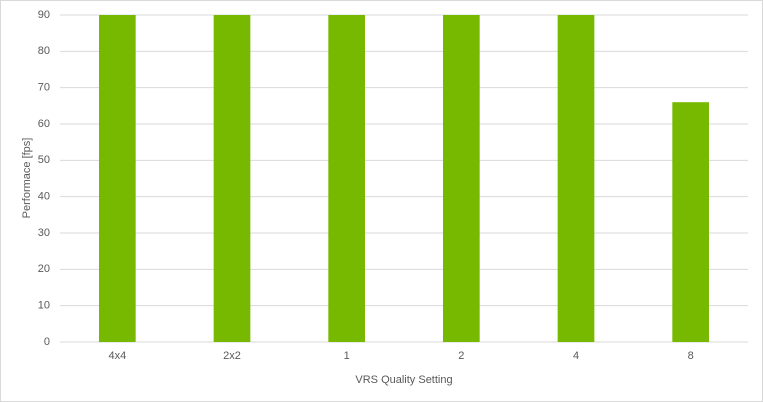 The image size is (763, 402). What do you see at coordinates (44, 124) in the screenshot?
I see `y-tick-label: 60` at bounding box center [44, 124].